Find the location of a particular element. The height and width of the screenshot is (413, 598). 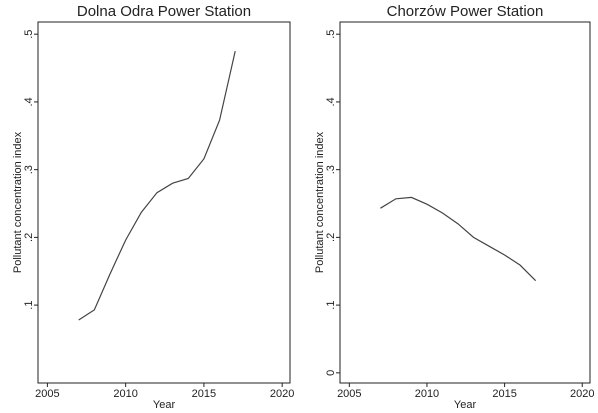

line-series is located at coordinates (458, 239).